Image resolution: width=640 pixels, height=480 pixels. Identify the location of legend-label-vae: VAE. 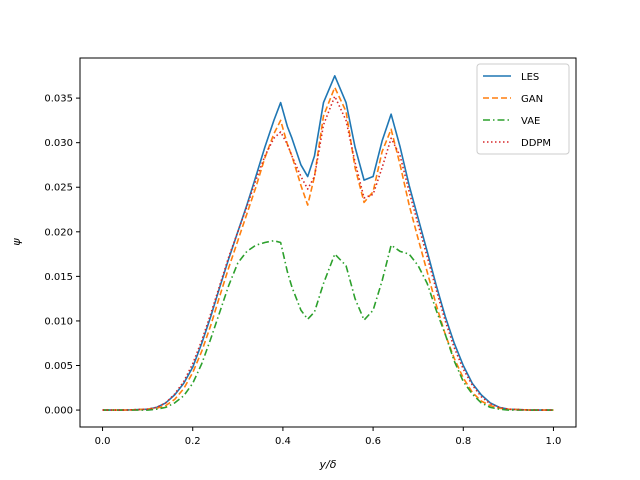
(530, 121).